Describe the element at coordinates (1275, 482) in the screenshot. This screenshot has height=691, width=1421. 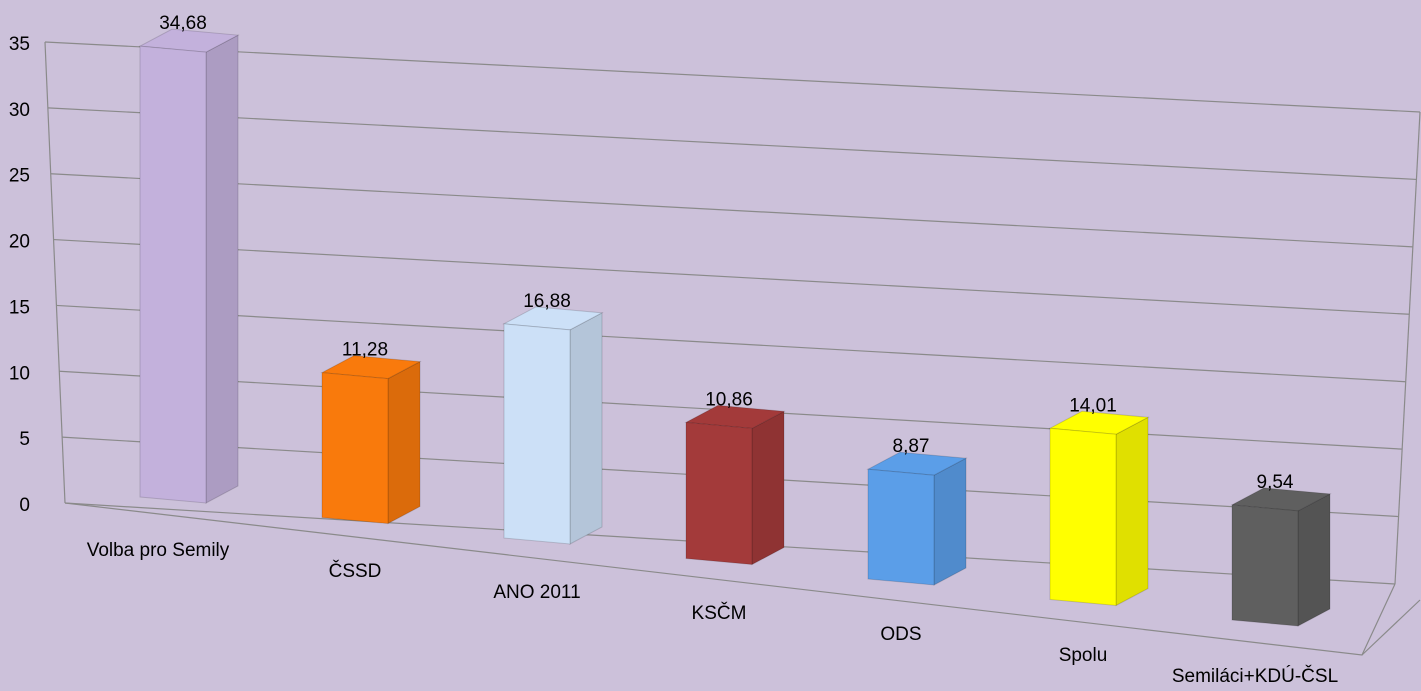
I see `data-label: 9,54` at that location.